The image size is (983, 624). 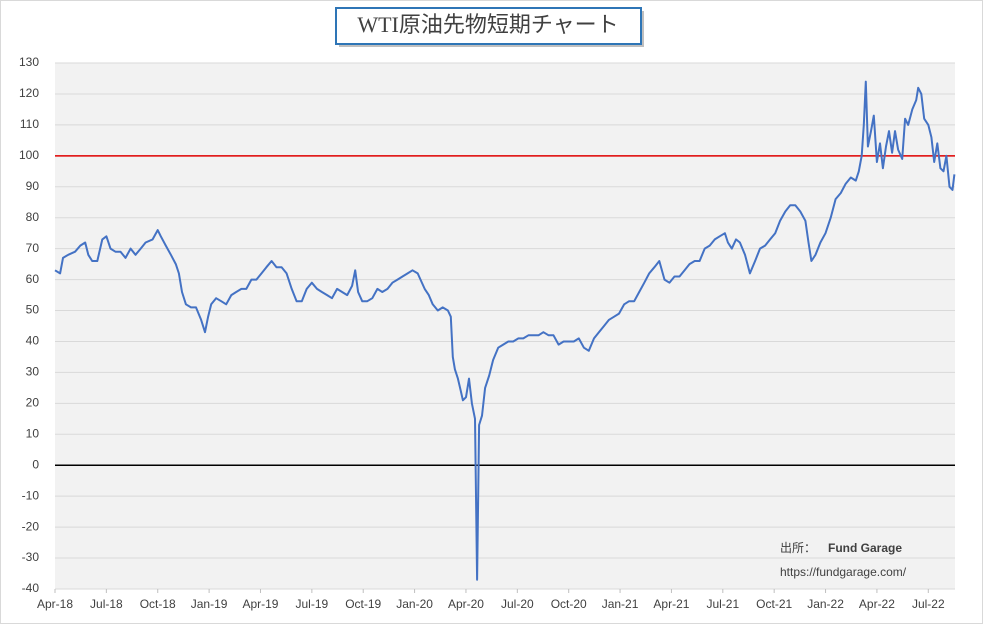 What do you see at coordinates (31, 526) in the screenshot?
I see `y-tick-label: -20` at bounding box center [31, 526].